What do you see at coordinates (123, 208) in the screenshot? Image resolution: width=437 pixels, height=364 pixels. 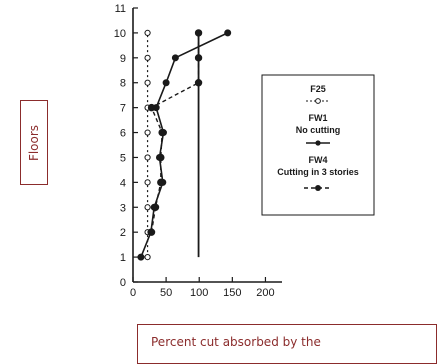 I see `y-tick-label: 3` at bounding box center [123, 208].